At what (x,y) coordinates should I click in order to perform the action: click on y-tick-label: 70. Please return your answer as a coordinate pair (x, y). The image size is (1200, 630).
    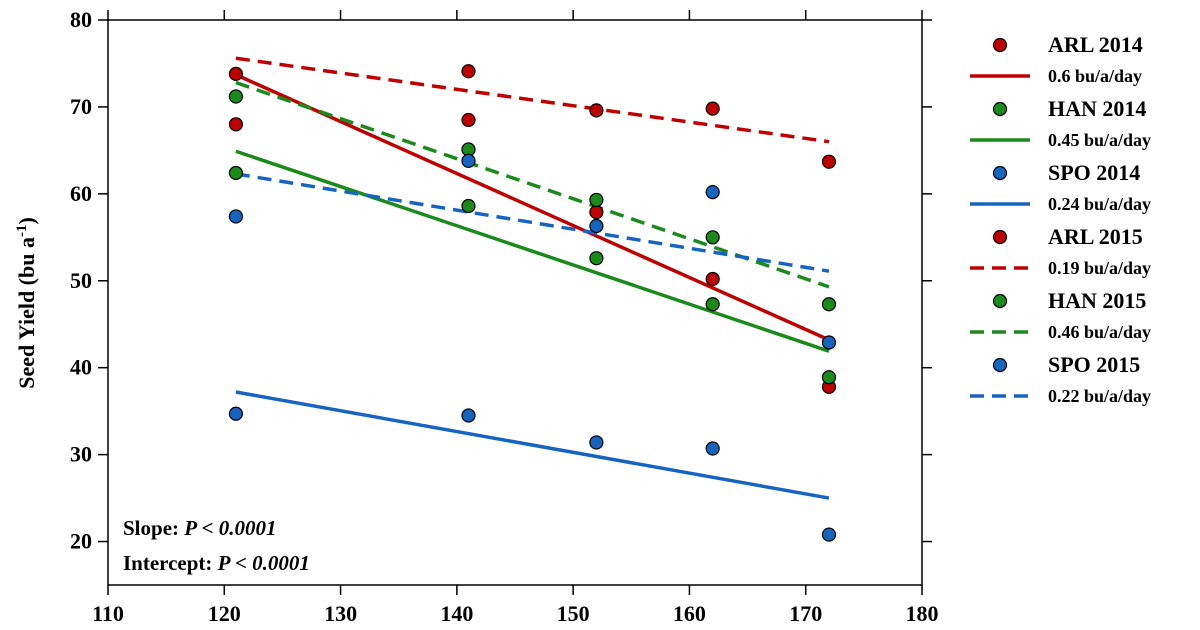
    Looking at the image, I should click on (81, 106).